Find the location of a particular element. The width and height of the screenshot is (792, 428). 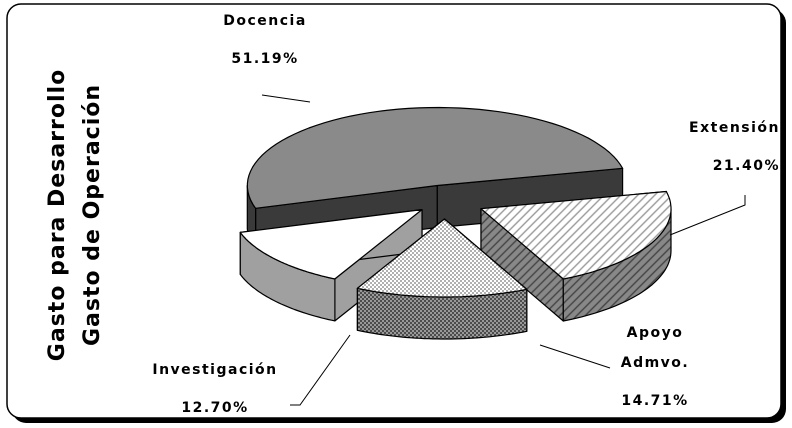

label: Docencia 51.19% is located at coordinates (265, 40).